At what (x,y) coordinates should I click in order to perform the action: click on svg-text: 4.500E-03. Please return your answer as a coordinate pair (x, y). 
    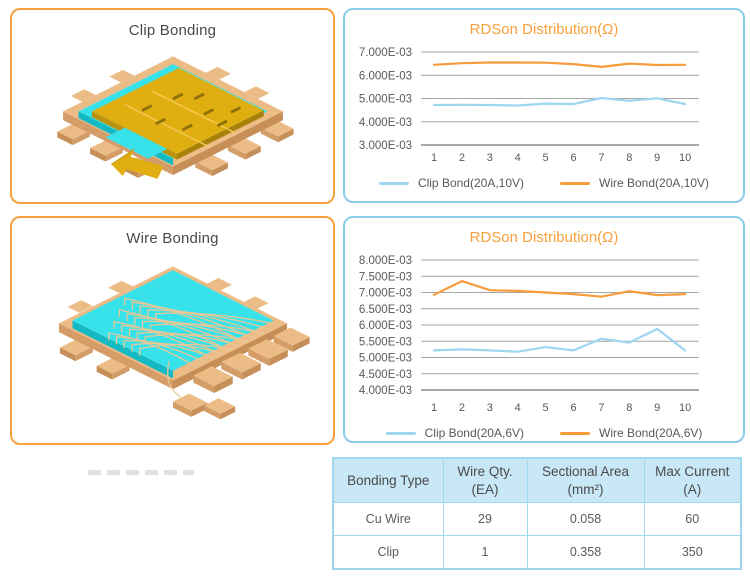
    Looking at the image, I should click on (385, 375).